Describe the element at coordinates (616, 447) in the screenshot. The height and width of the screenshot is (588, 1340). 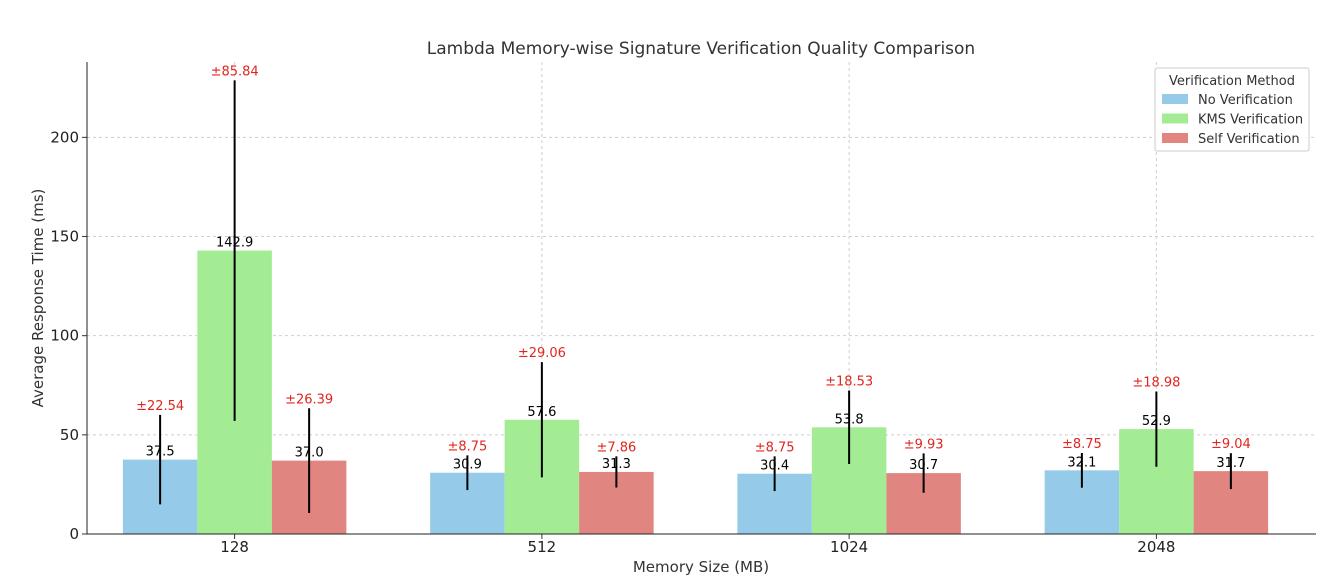
I see `error-label: ±7.86` at that location.